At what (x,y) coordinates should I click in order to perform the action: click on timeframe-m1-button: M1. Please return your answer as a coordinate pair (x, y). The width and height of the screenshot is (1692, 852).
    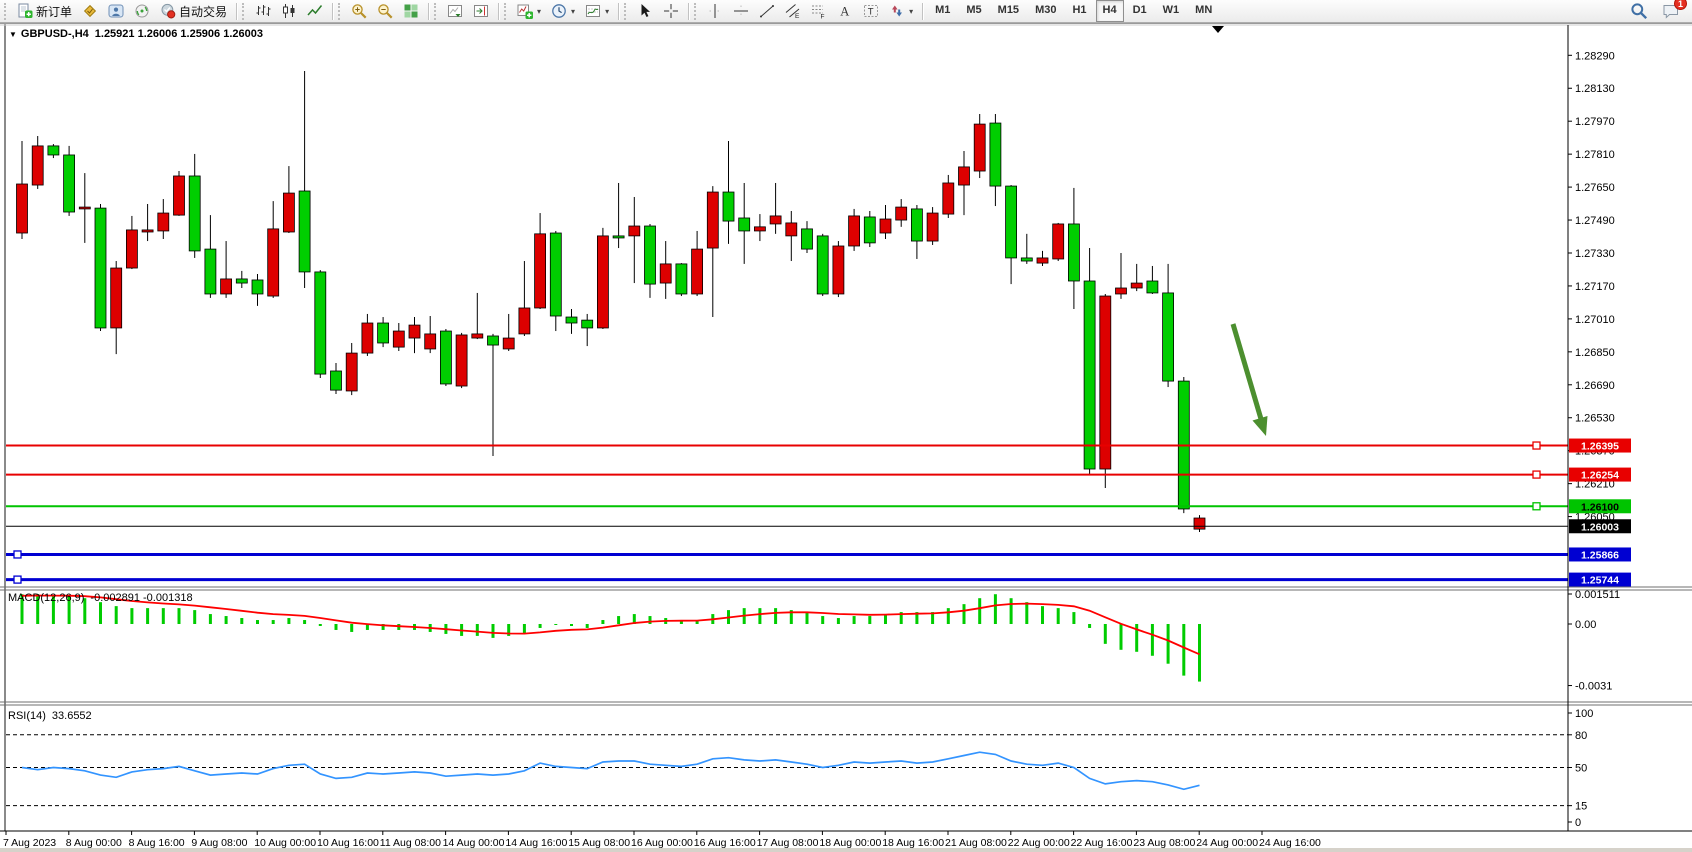
    Looking at the image, I should click on (943, 10).